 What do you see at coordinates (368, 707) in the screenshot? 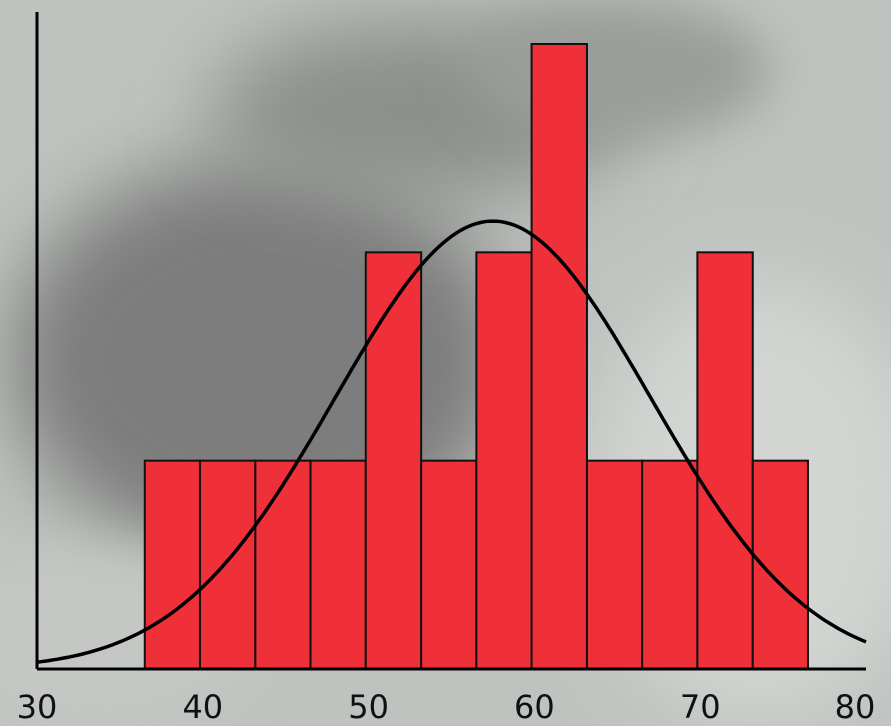
I see `x-tick-label: 50` at bounding box center [368, 707].